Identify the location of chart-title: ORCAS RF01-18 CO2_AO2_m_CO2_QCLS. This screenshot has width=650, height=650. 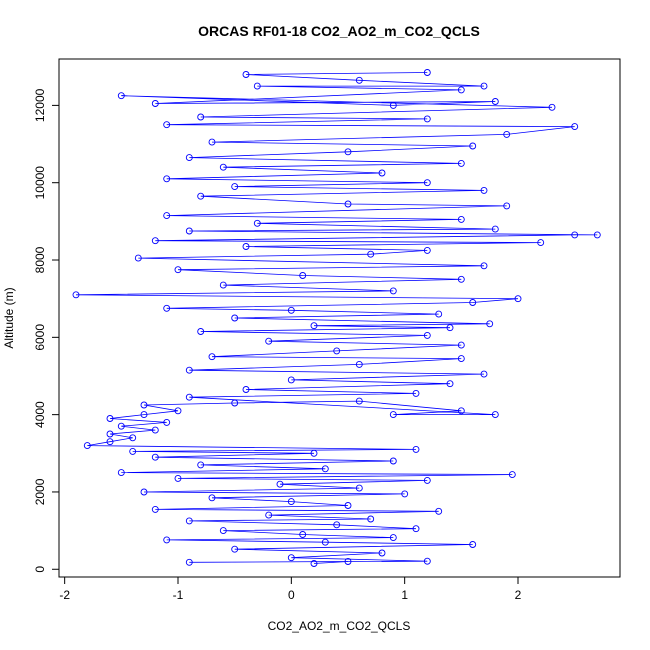
(339, 31).